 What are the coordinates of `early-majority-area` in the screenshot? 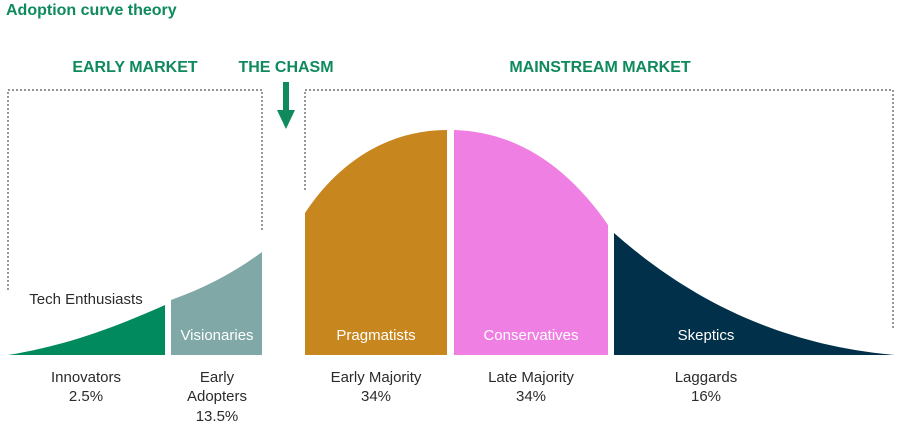 It's located at (376, 242).